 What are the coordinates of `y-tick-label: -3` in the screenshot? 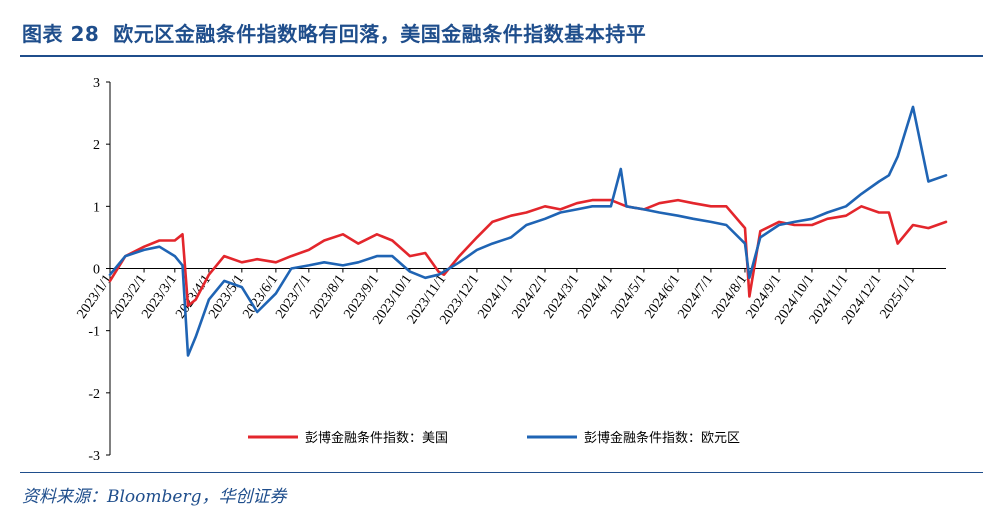 It's located at (94, 456).